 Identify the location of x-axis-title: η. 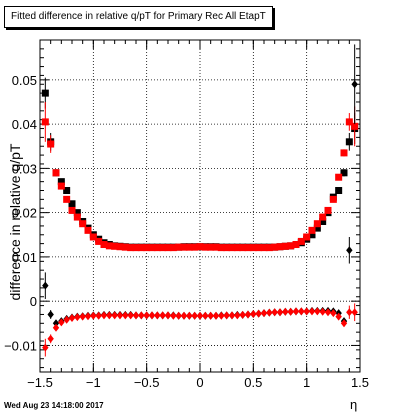
(354, 404).